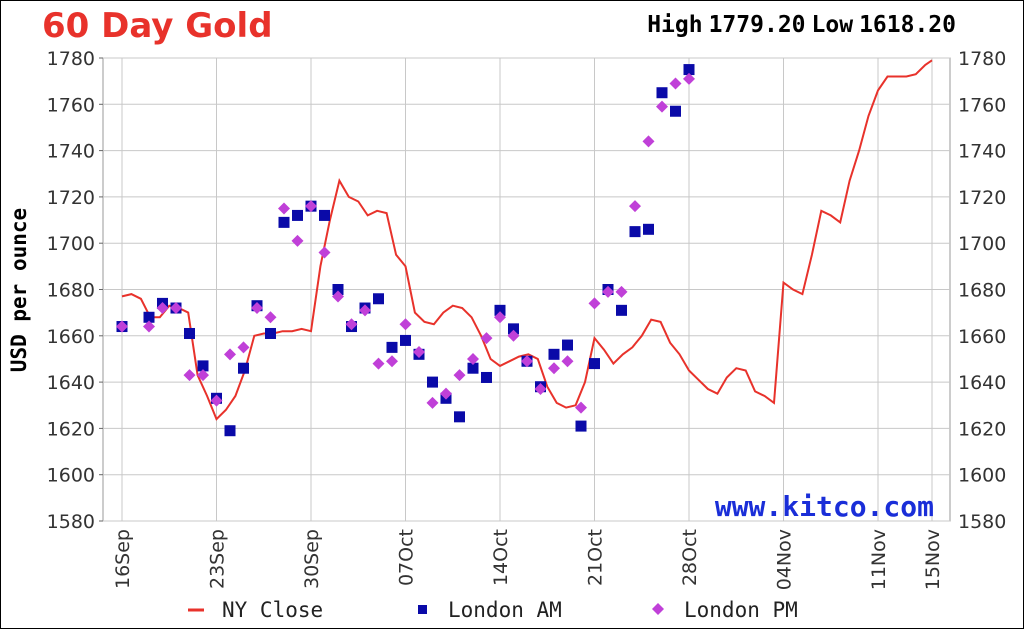  What do you see at coordinates (71, 476) in the screenshot?
I see `y-tick-label-left: 1600` at bounding box center [71, 476].